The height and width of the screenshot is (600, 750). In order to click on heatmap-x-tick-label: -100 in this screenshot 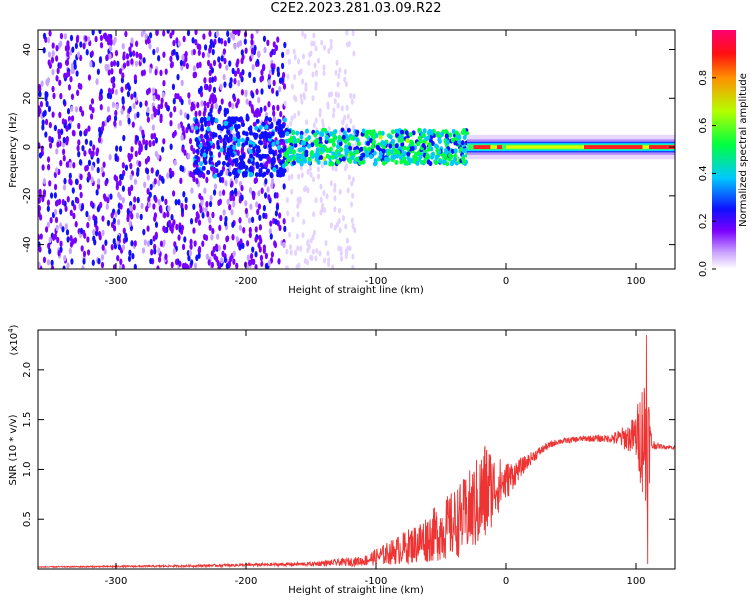, I will do `click(376, 281)`.